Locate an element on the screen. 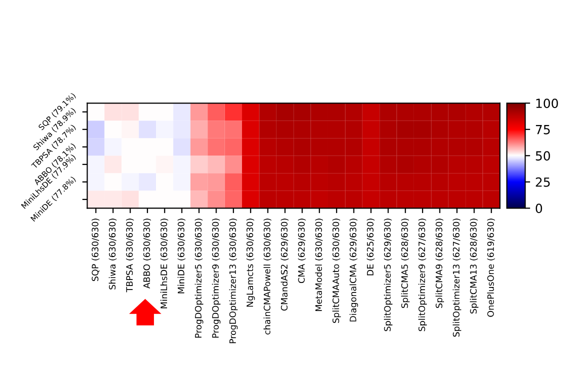 The image size is (574, 382). x-tick-label: SplitCMAAuto (630/630) is located at coordinates (336, 270).